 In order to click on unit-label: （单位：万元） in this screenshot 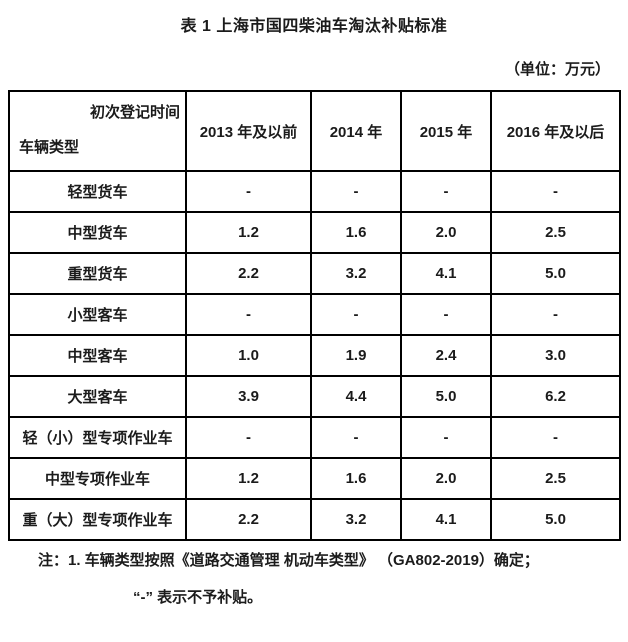, I will do `click(557, 69)`.